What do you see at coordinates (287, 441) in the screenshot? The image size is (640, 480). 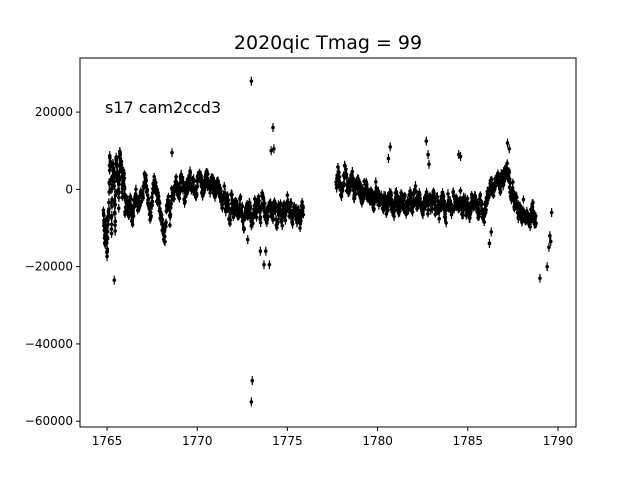 I see `x-tick-label: 1775` at bounding box center [287, 441].